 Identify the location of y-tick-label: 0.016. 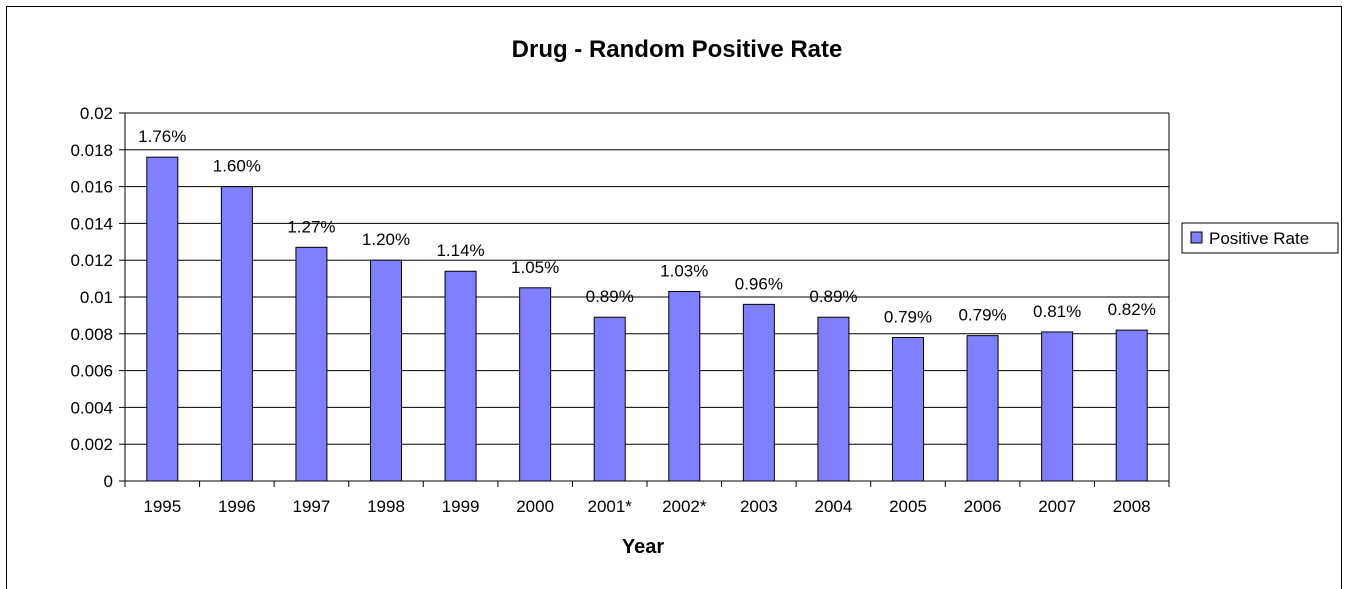
(91, 187).